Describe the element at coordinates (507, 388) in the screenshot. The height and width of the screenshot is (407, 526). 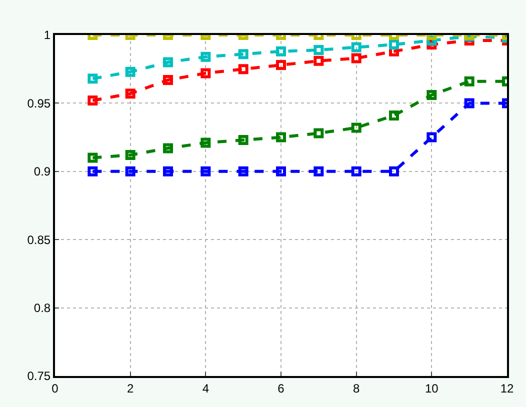
I see `x-tick-label: 12` at that location.